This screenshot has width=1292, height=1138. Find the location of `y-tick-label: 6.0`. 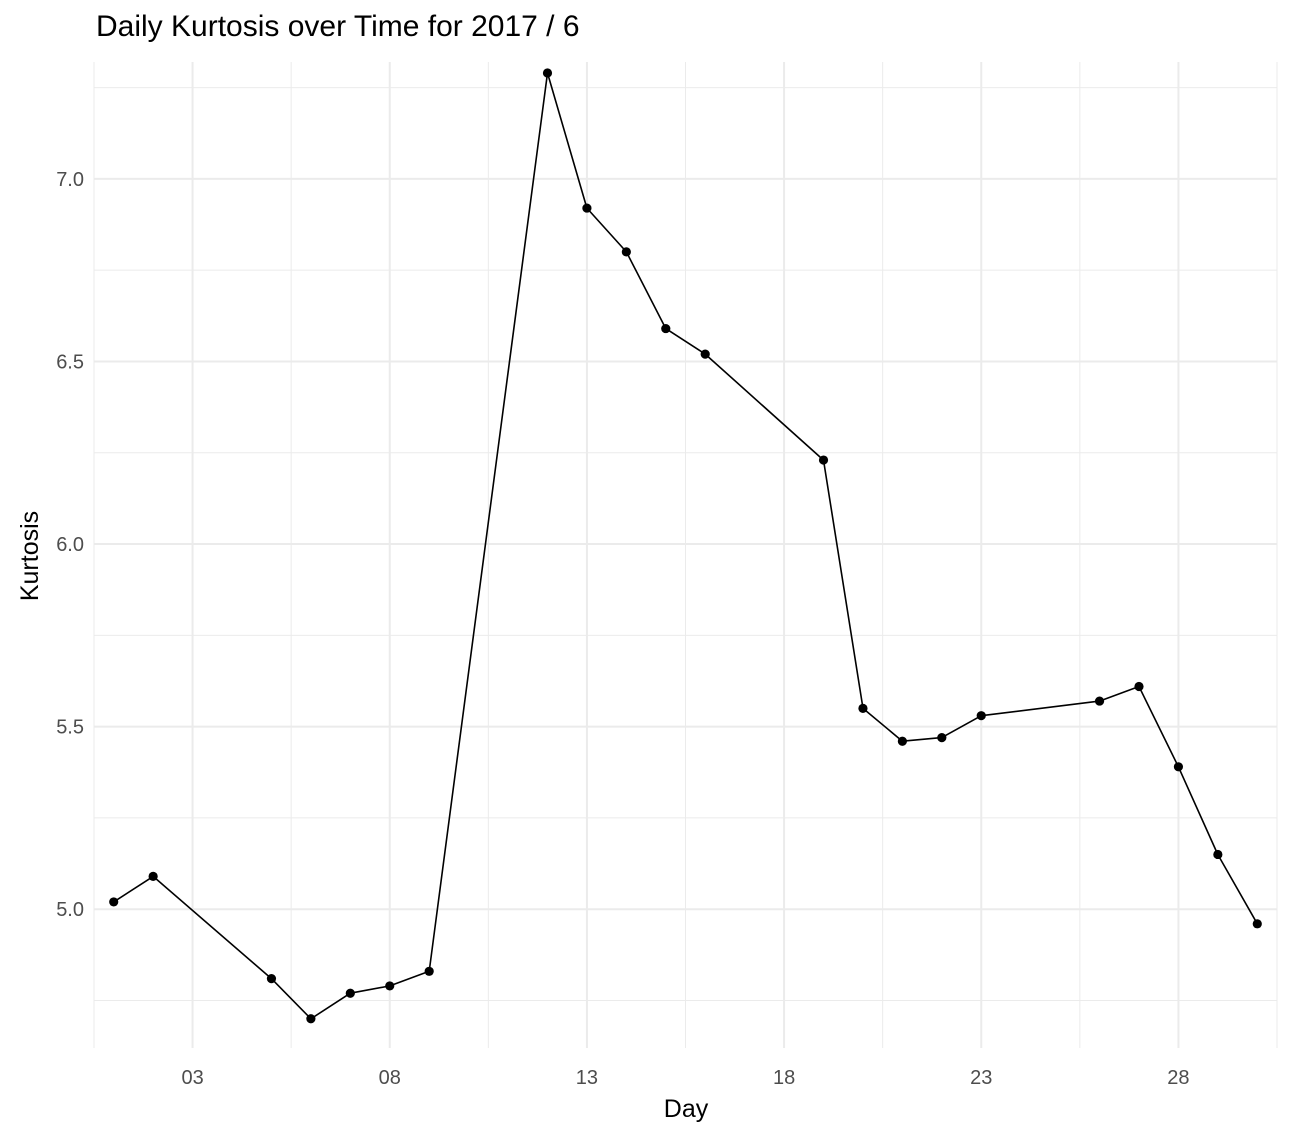

y-tick-label: 6.0 is located at coordinates (70, 545).